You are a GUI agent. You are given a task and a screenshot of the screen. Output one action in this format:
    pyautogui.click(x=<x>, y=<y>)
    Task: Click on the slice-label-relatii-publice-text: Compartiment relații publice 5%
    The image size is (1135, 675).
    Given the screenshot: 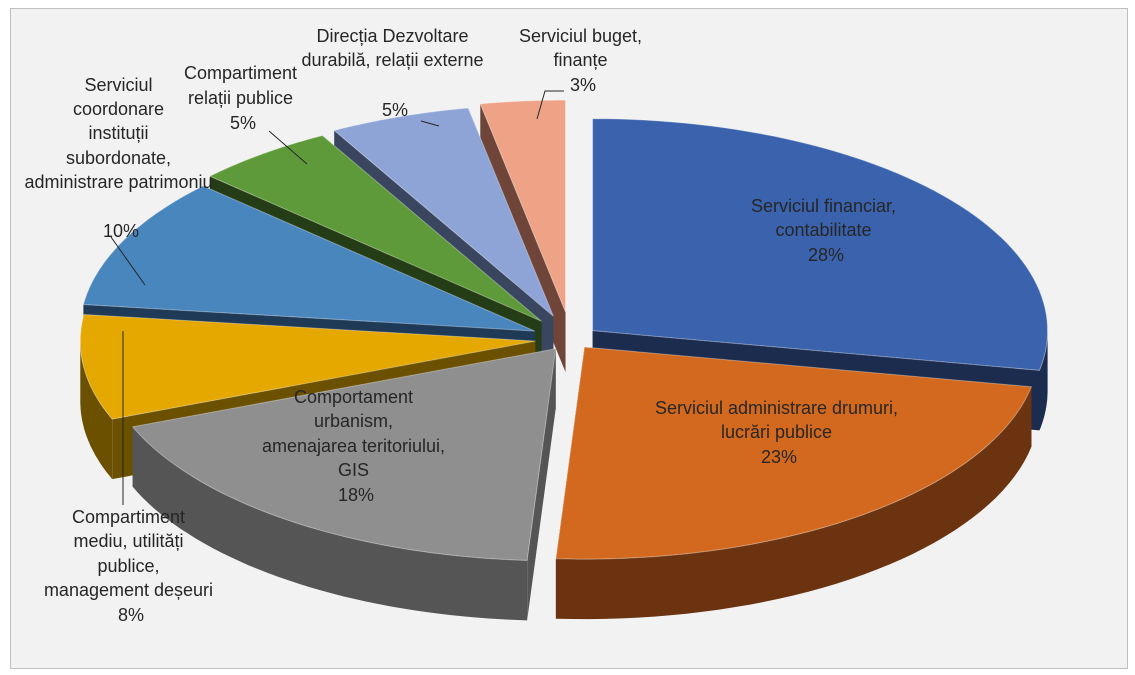 What is the action you would take?
    pyautogui.click(x=243, y=98)
    